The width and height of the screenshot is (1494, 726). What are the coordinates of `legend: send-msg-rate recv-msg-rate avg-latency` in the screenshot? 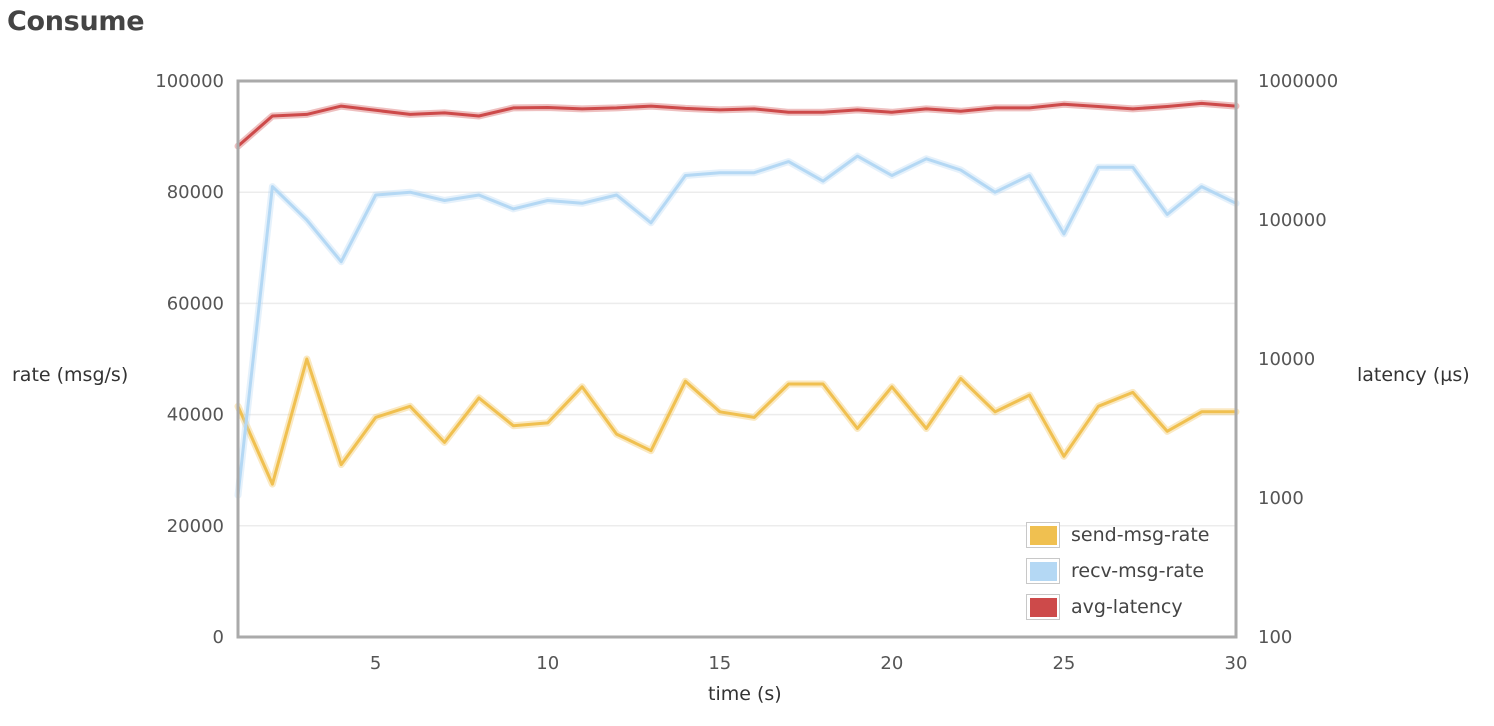 It's located at (1117, 571).